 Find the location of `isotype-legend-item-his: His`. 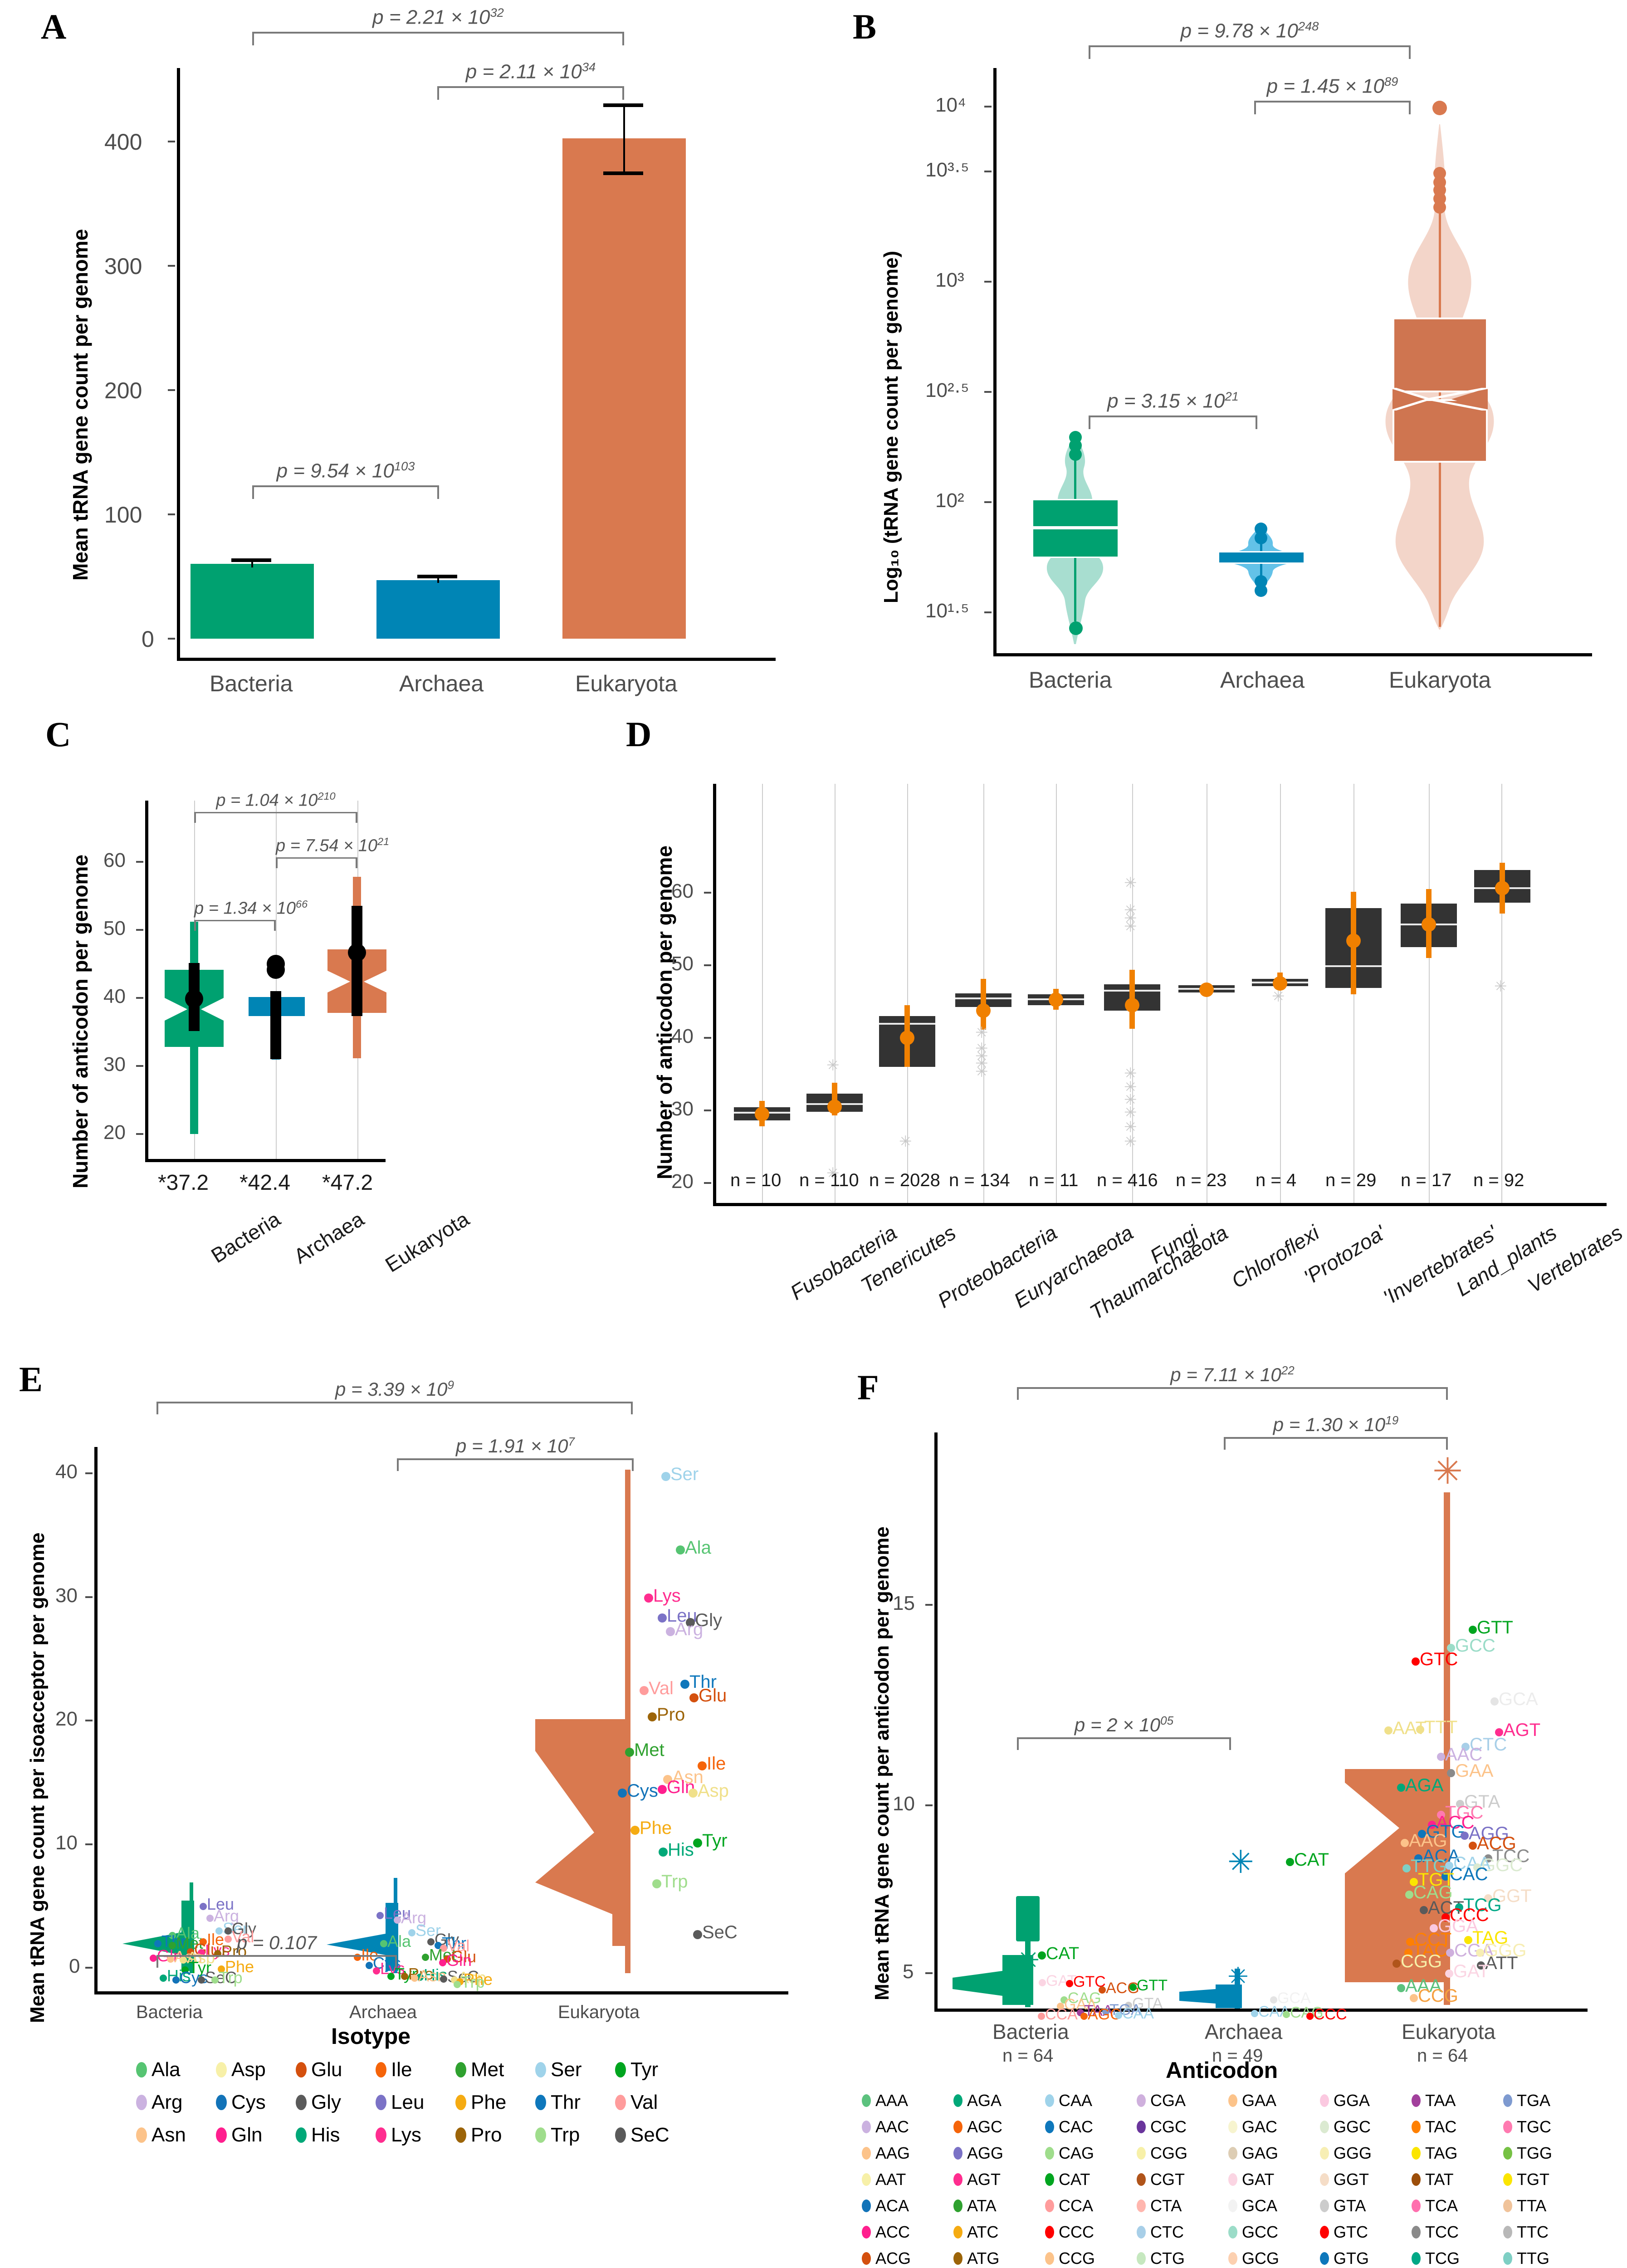

isotype-legend-item-his: His is located at coordinates (318, 2135).